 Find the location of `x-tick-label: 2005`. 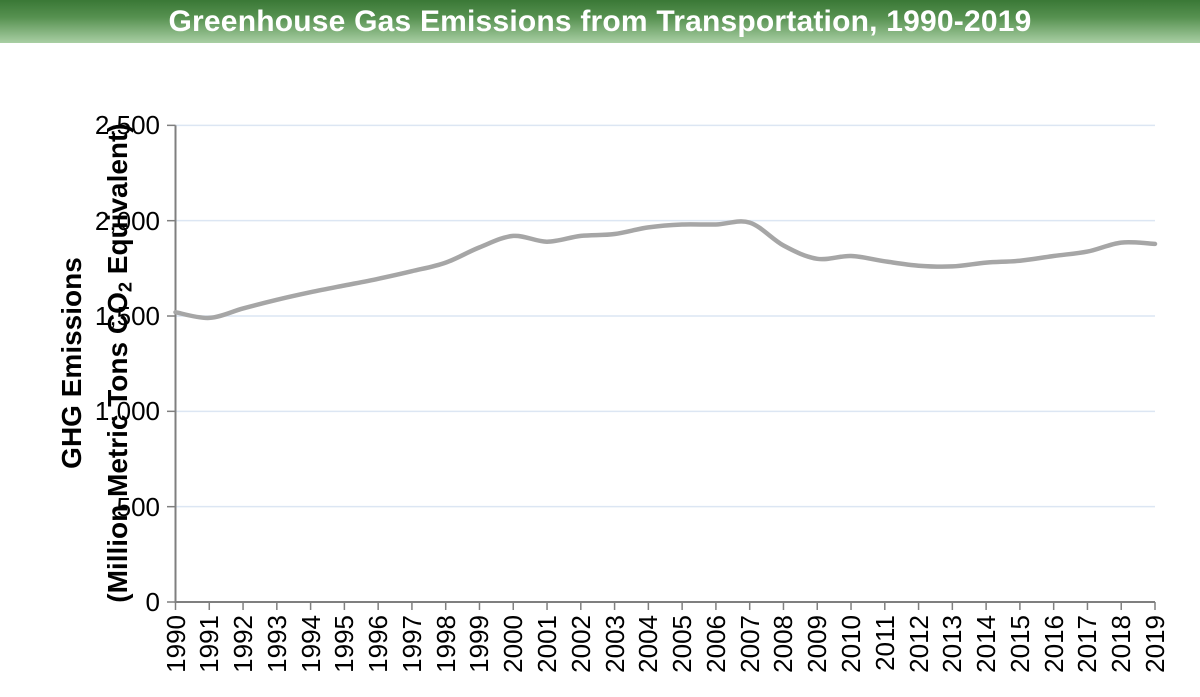

x-tick-label: 2005 is located at coordinates (682, 644).